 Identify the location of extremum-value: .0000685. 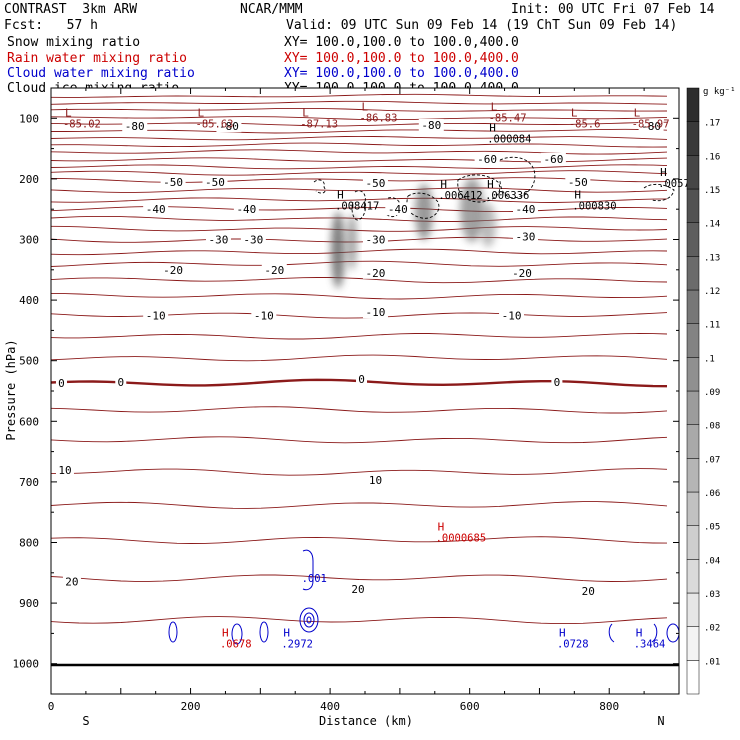
(461, 538).